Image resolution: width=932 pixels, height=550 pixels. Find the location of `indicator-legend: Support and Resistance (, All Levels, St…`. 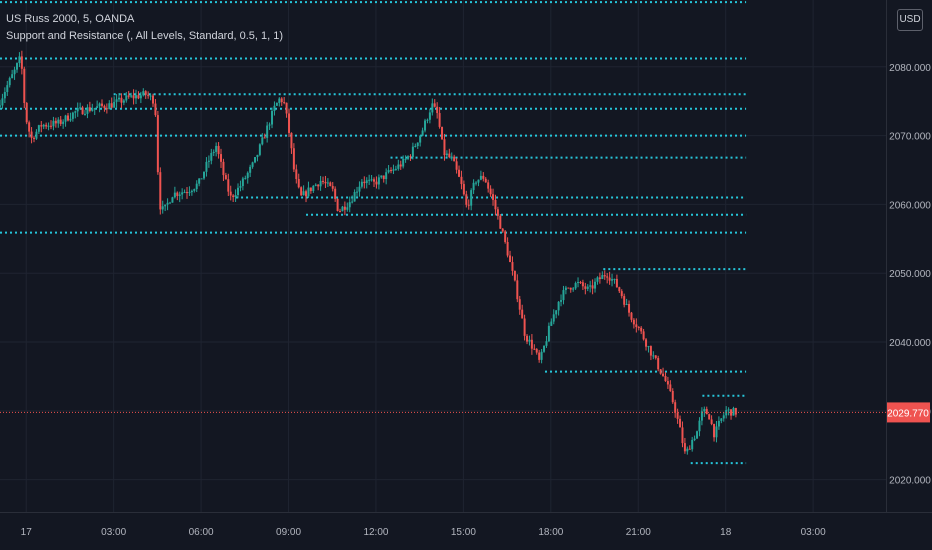

indicator-legend: Support and Resistance (, All Levels, St… is located at coordinates (144, 36).